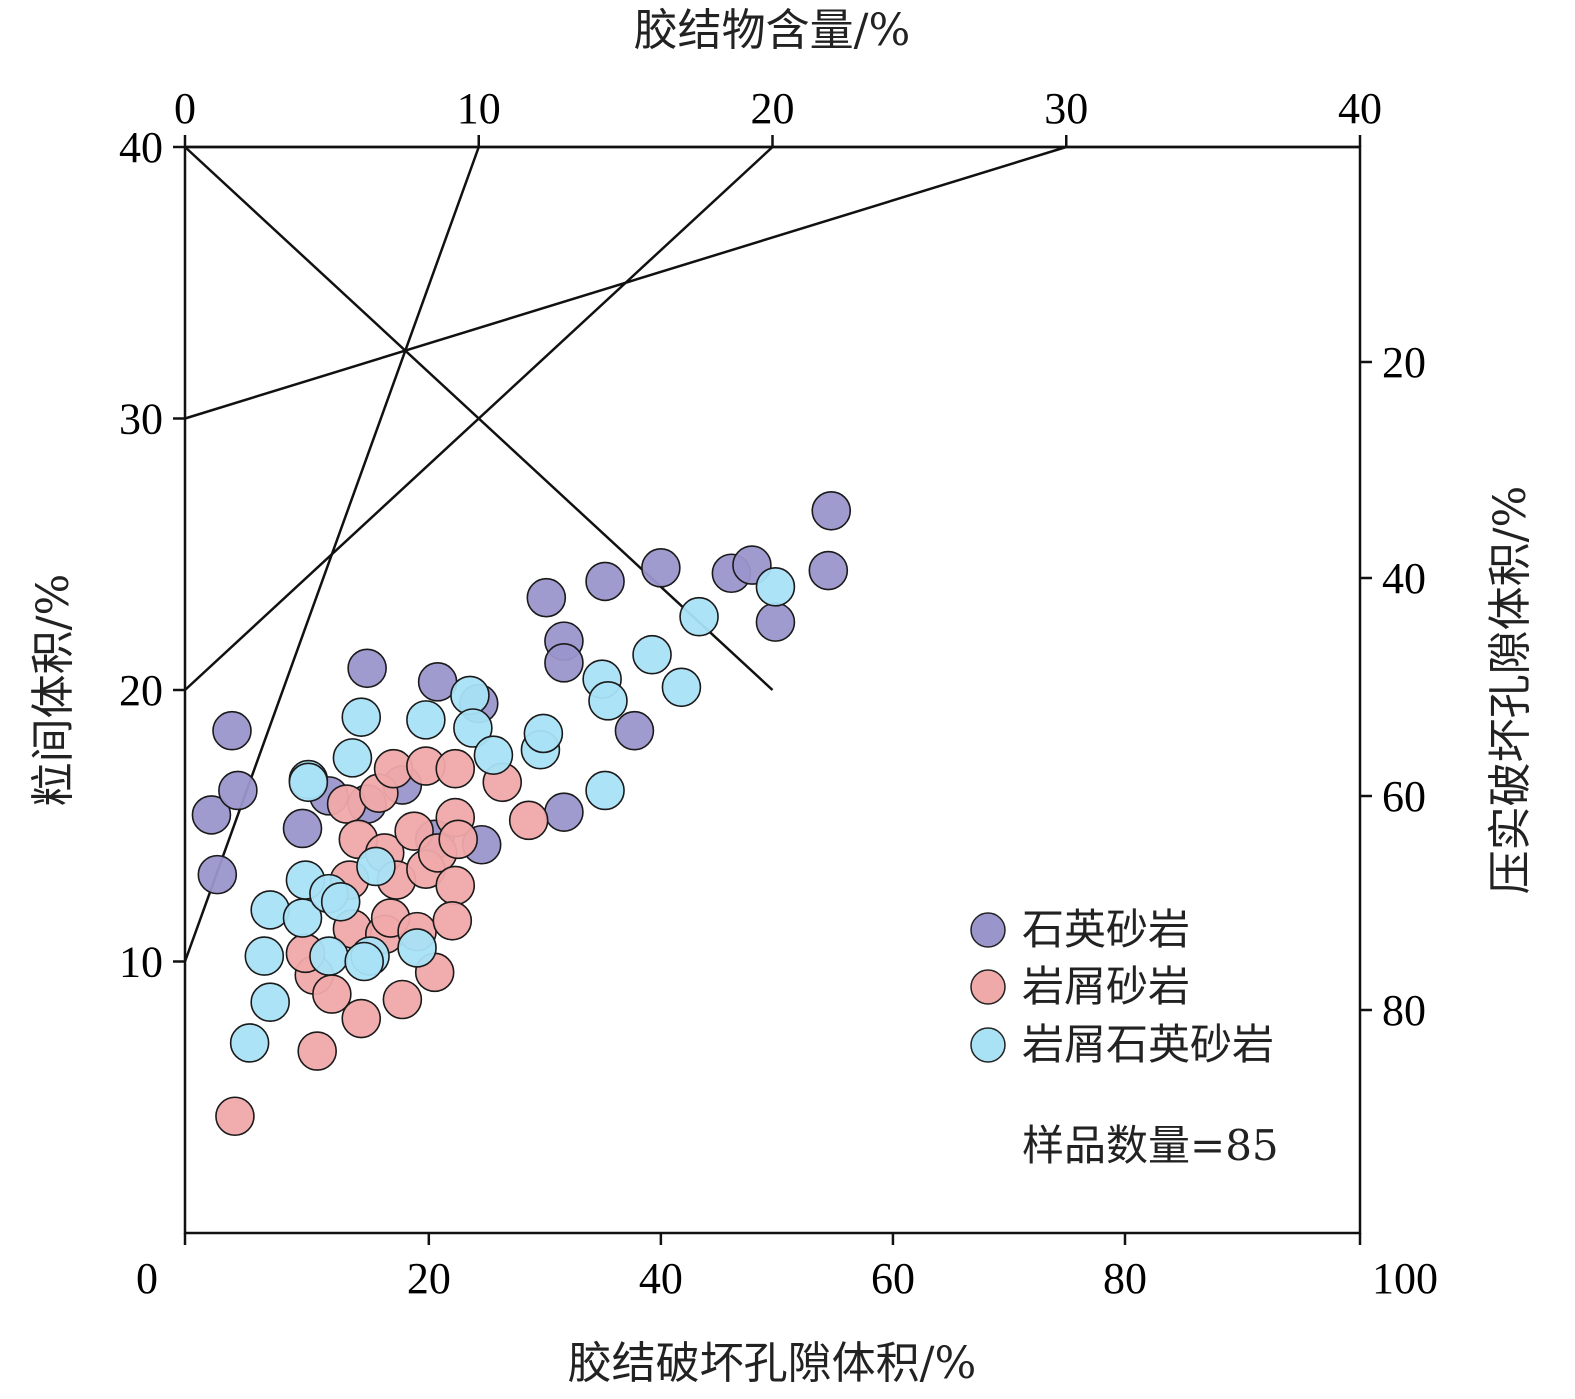 The width and height of the screenshot is (1575, 1399). I want to click on right-tick-label-40: 40, so click(1404, 578).